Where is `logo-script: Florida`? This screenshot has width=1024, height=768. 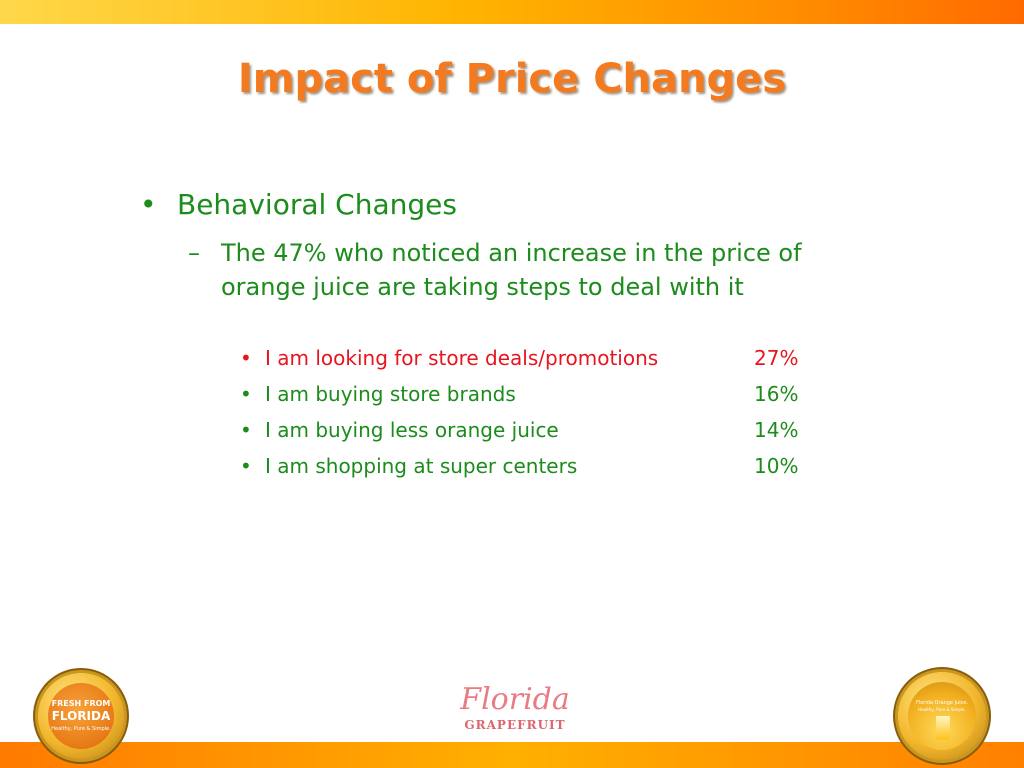 logo-script: Florida is located at coordinates (515, 699).